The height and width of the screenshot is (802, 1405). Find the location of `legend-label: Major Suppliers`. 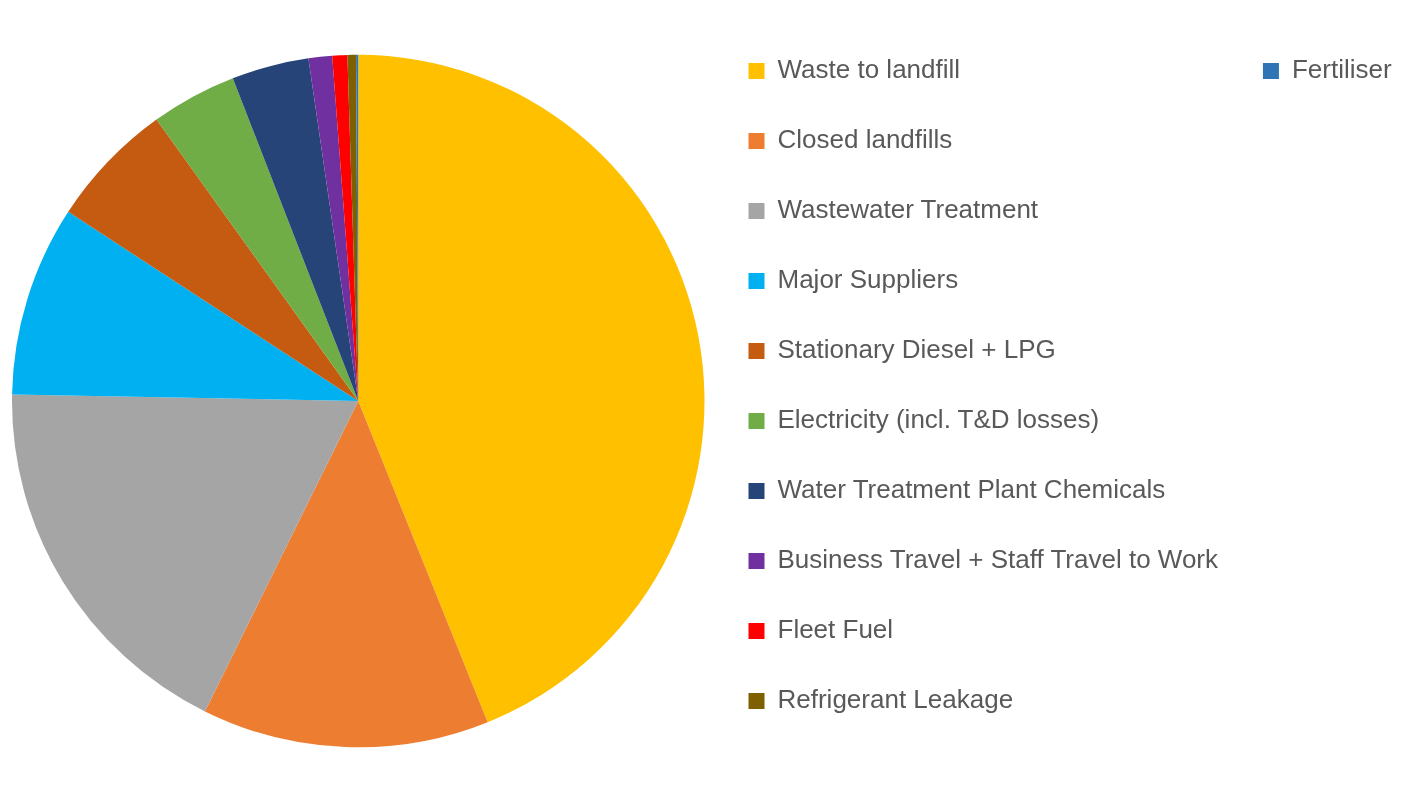

legend-label: Major Suppliers is located at coordinates (868, 279).